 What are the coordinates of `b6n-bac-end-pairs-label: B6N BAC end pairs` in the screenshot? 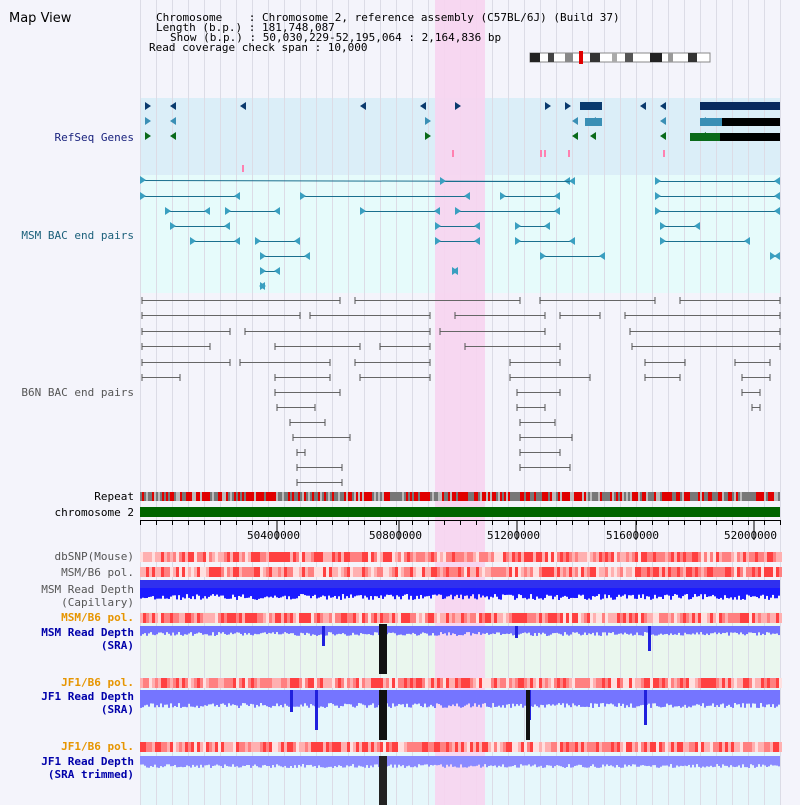 It's located at (77, 392).